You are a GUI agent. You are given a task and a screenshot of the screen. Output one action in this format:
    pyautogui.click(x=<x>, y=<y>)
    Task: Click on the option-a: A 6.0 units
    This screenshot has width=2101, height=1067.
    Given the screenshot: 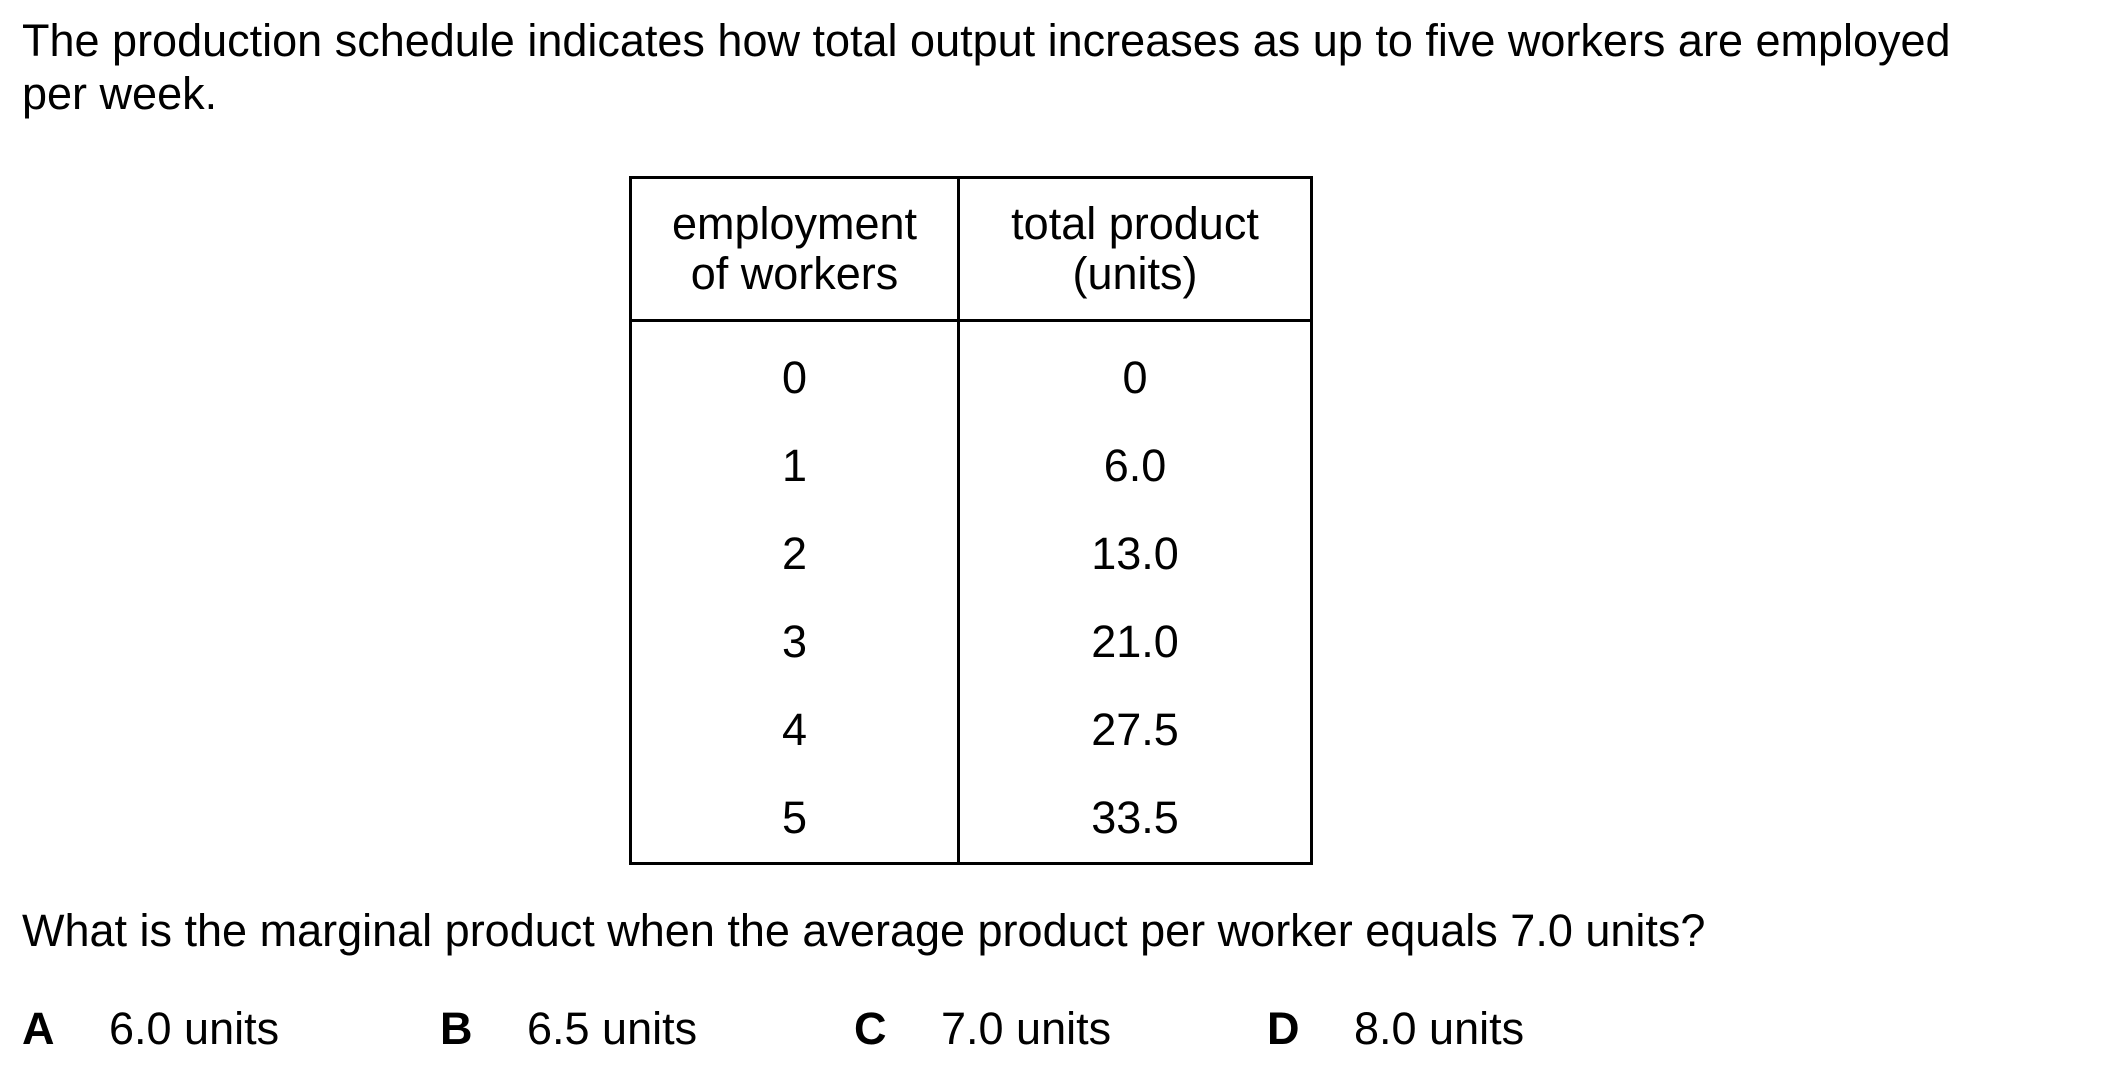 What is the action you would take?
    pyautogui.click(x=150, y=1029)
    